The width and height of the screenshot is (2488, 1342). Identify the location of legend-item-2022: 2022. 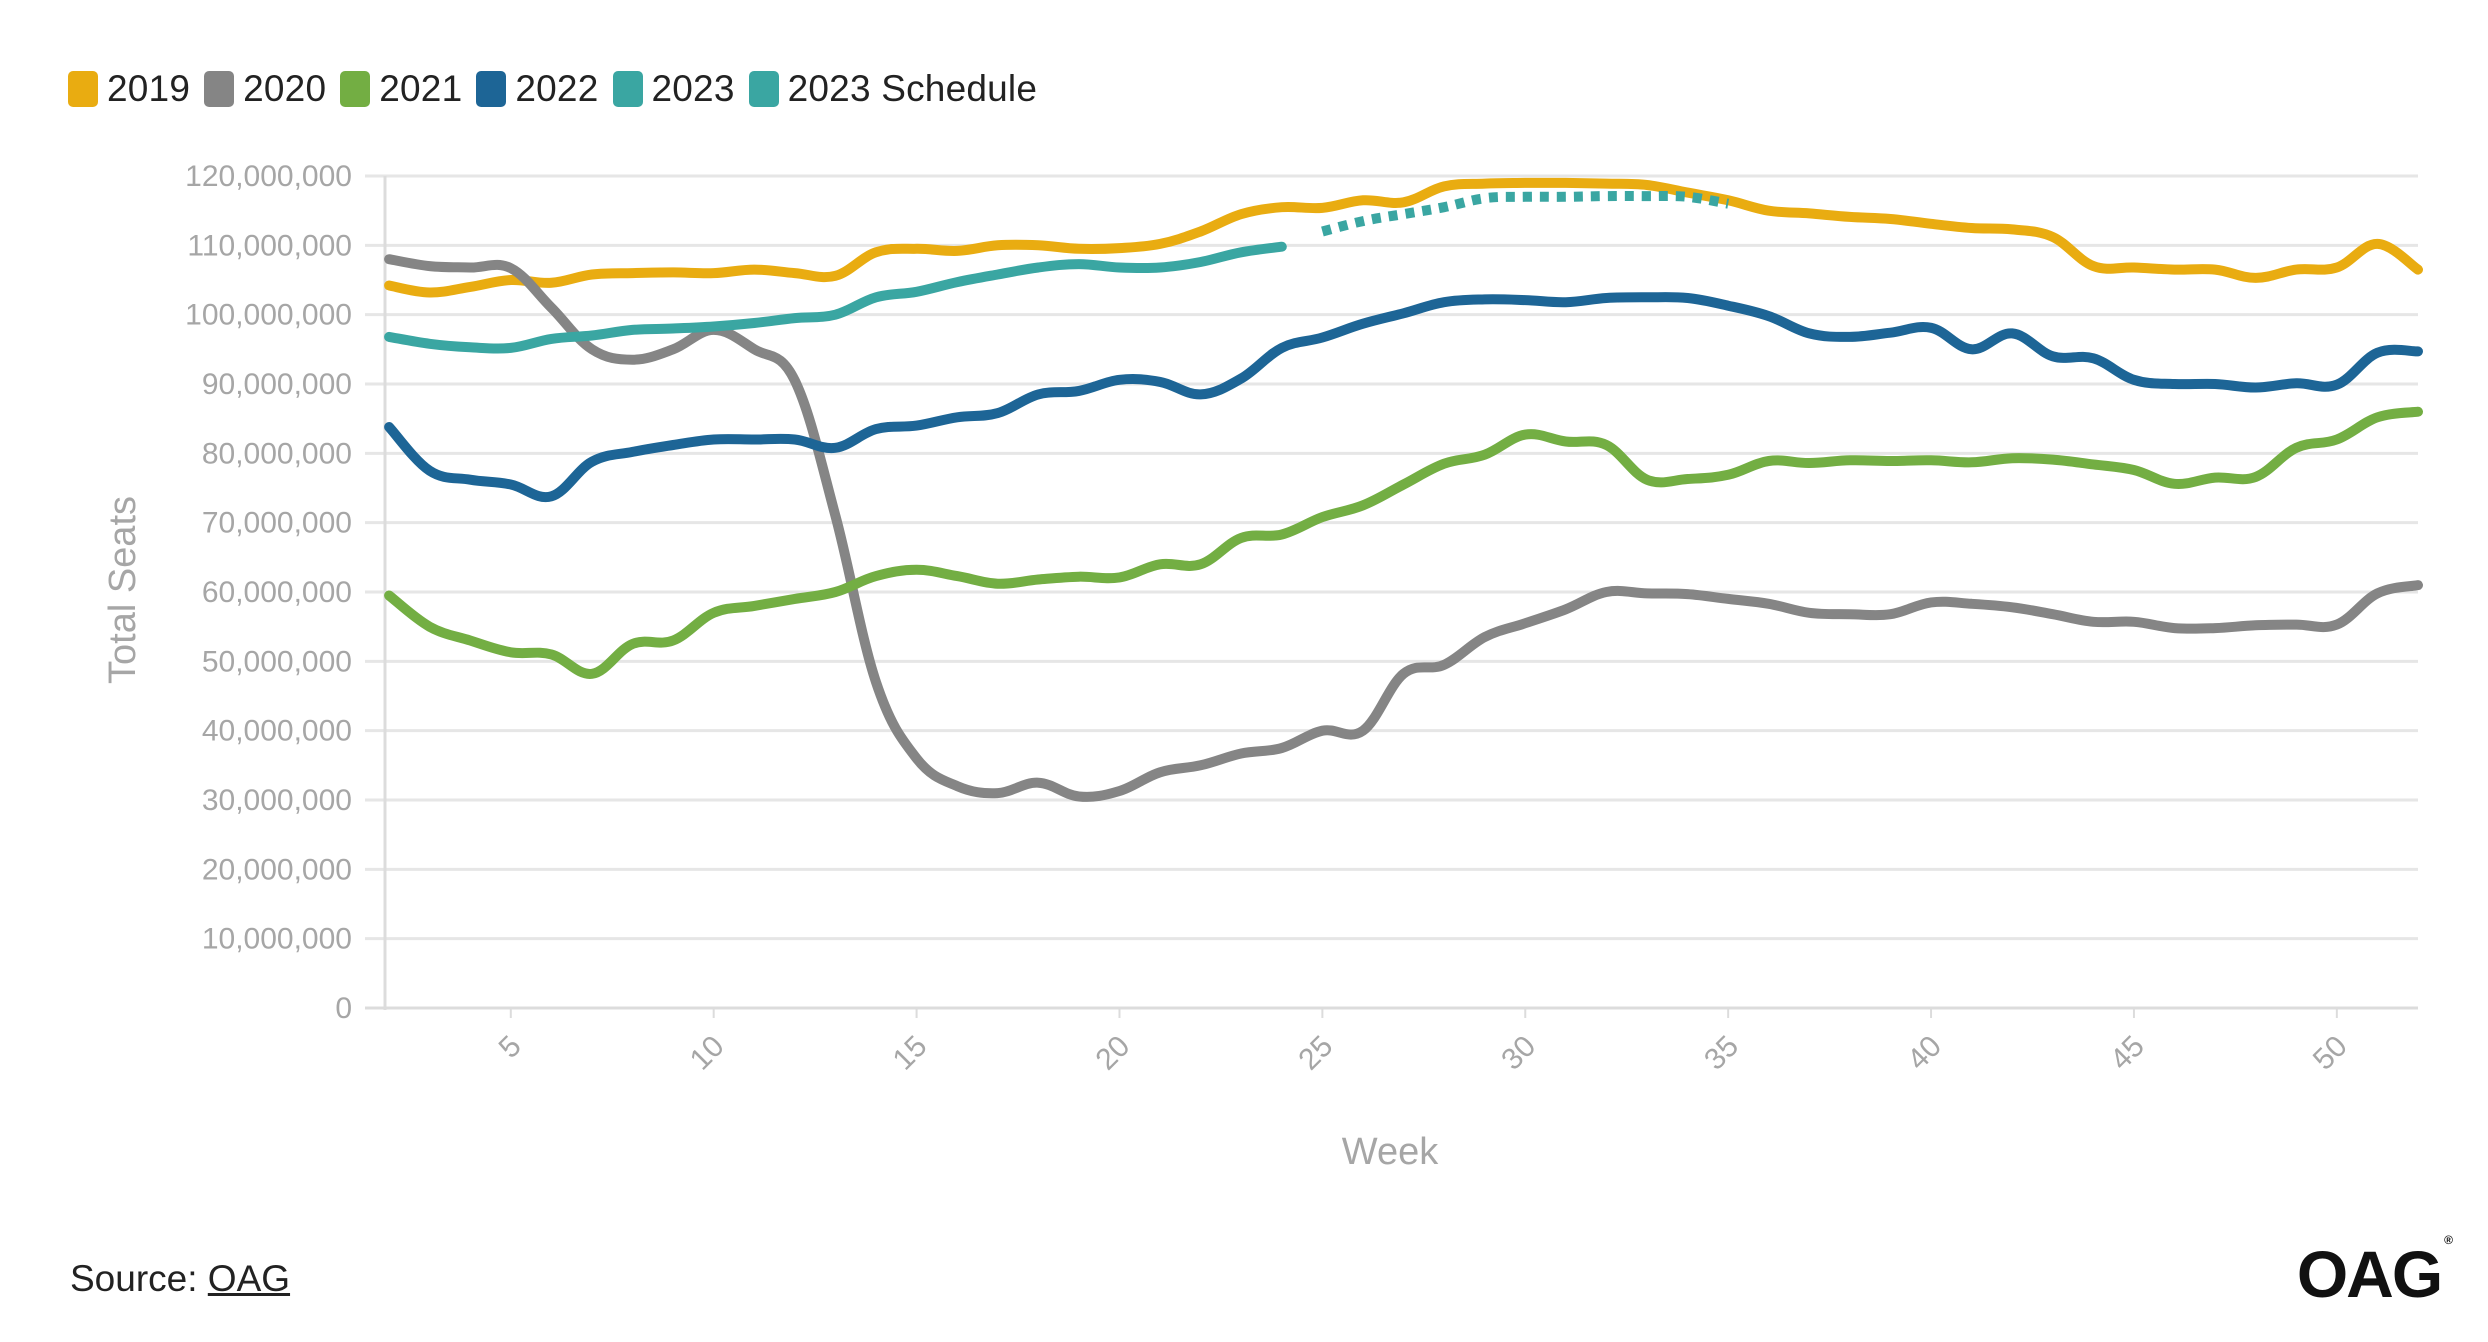
(537, 89).